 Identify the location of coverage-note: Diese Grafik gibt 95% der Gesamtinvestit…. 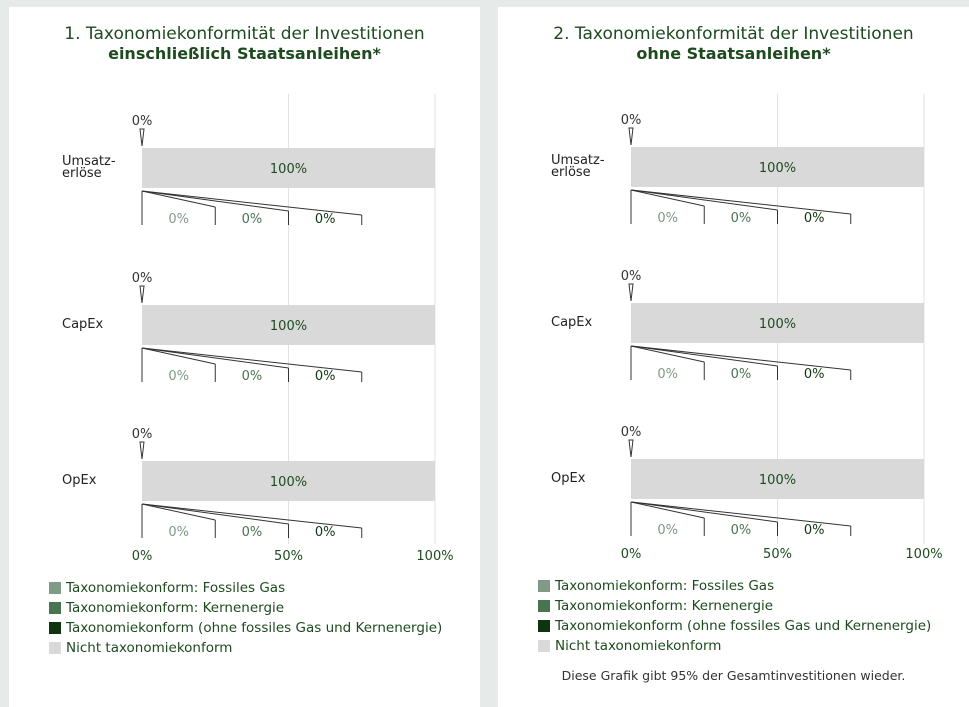
(733, 675).